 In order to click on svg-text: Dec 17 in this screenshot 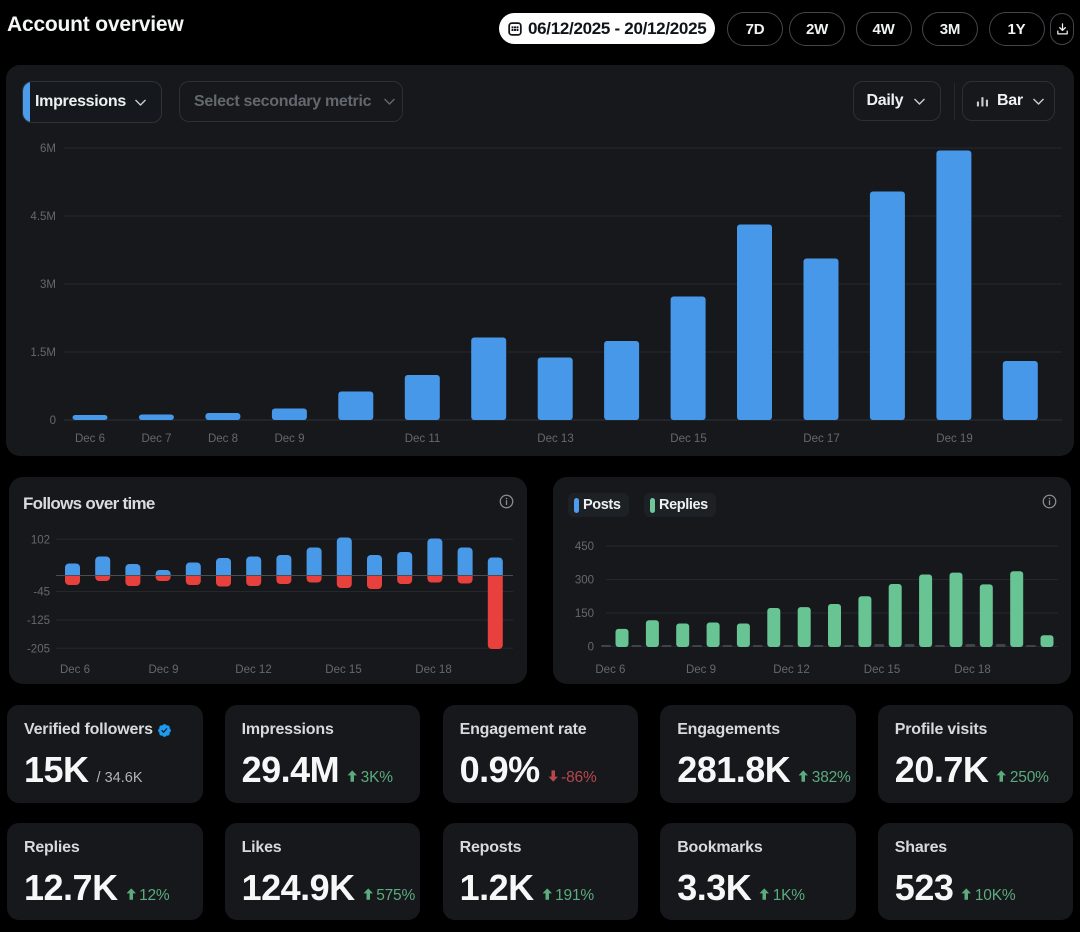, I will do `click(821, 439)`.